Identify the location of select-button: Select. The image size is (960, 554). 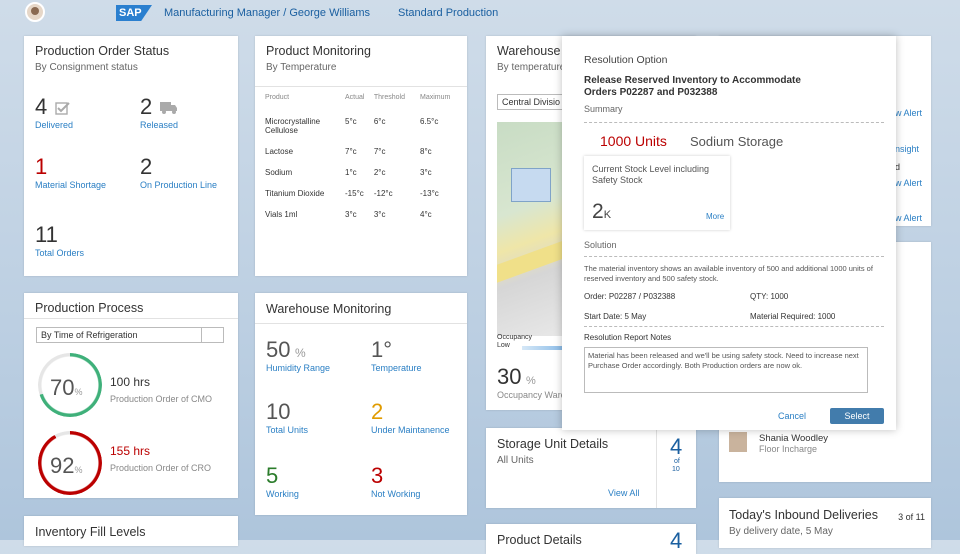
(857, 416).